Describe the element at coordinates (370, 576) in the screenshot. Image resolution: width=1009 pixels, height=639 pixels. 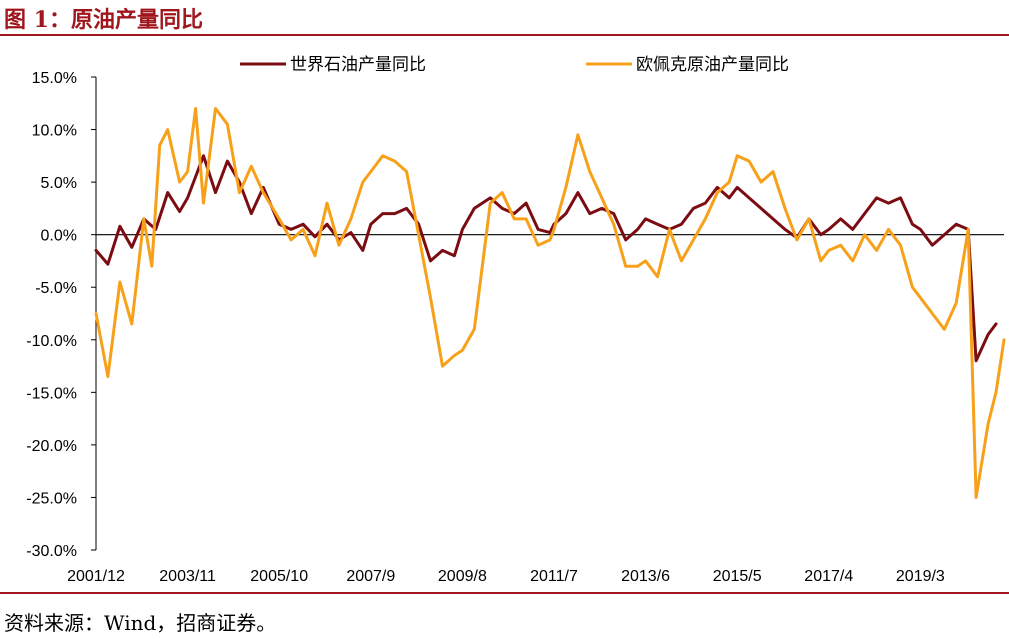
I see `x-tick-label: 2007/9` at that location.